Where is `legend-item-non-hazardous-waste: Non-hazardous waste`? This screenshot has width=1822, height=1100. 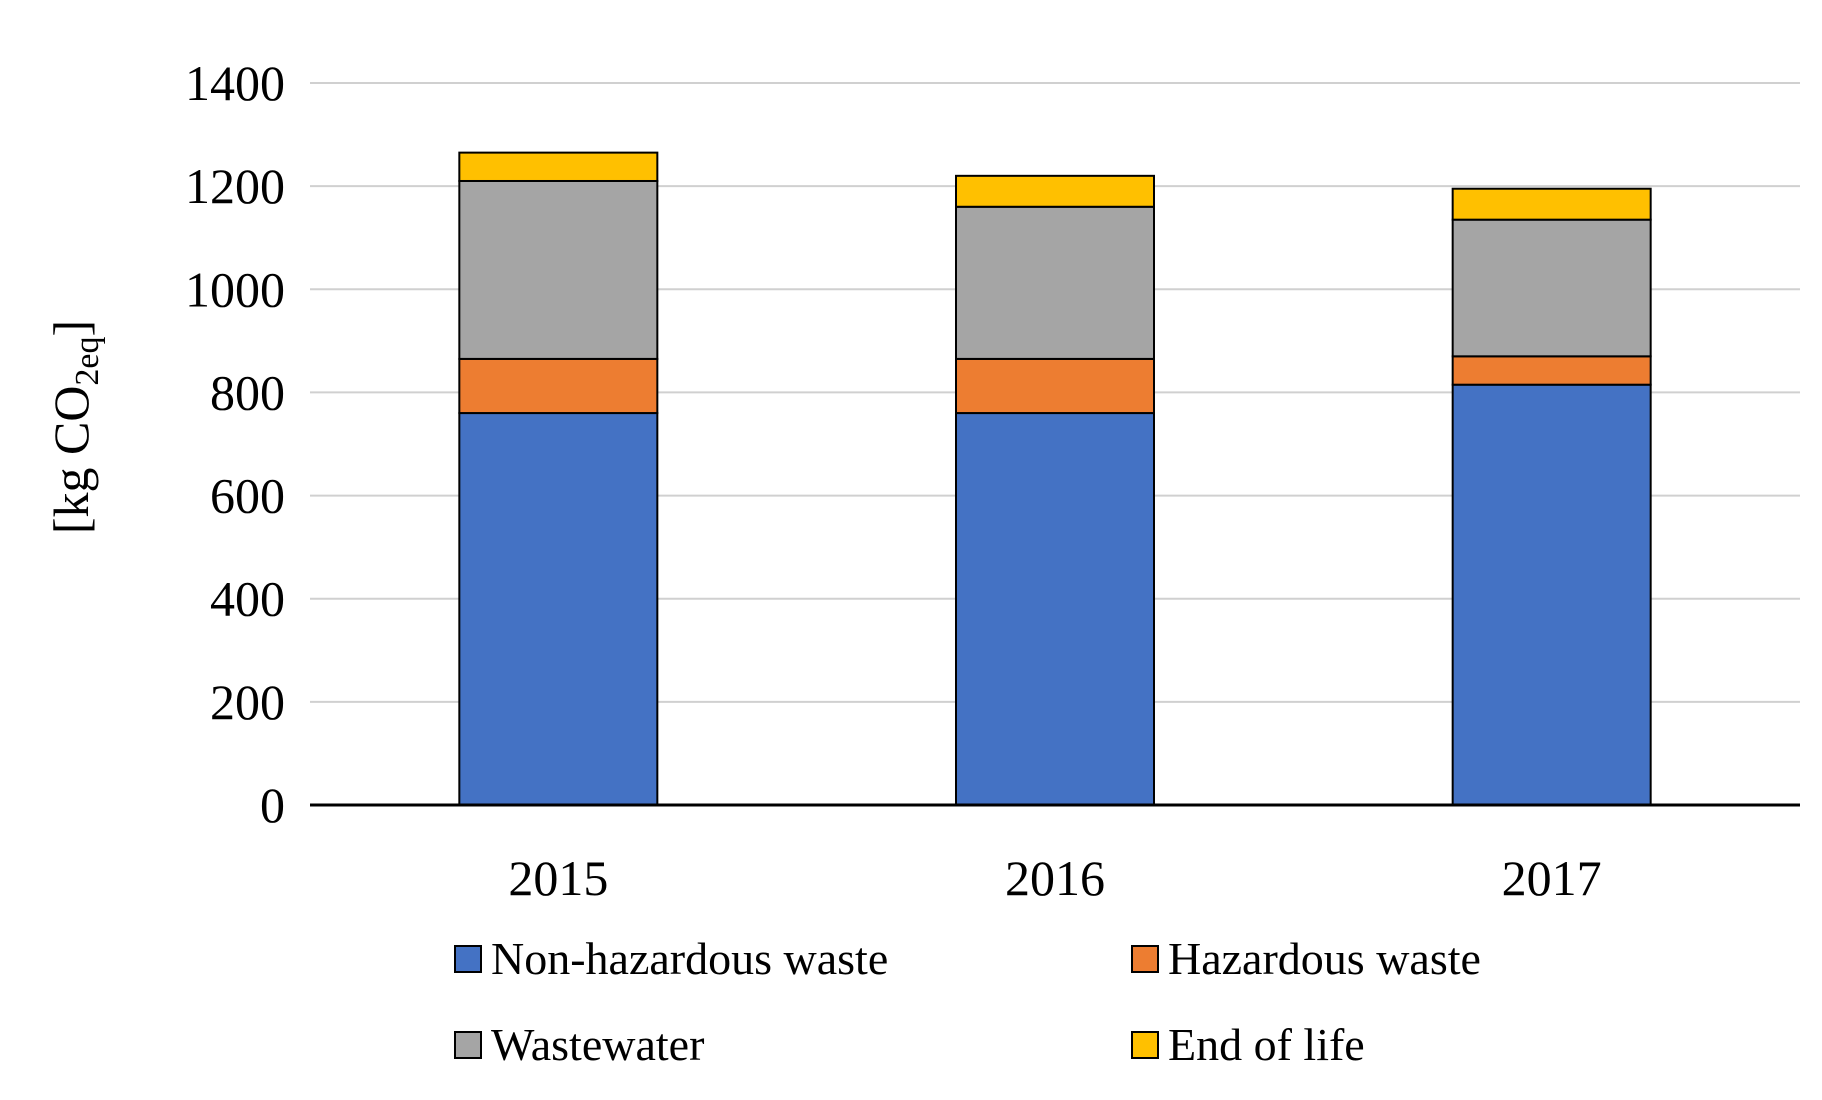 legend-item-non-hazardous-waste: Non-hazardous waste is located at coordinates (671, 958).